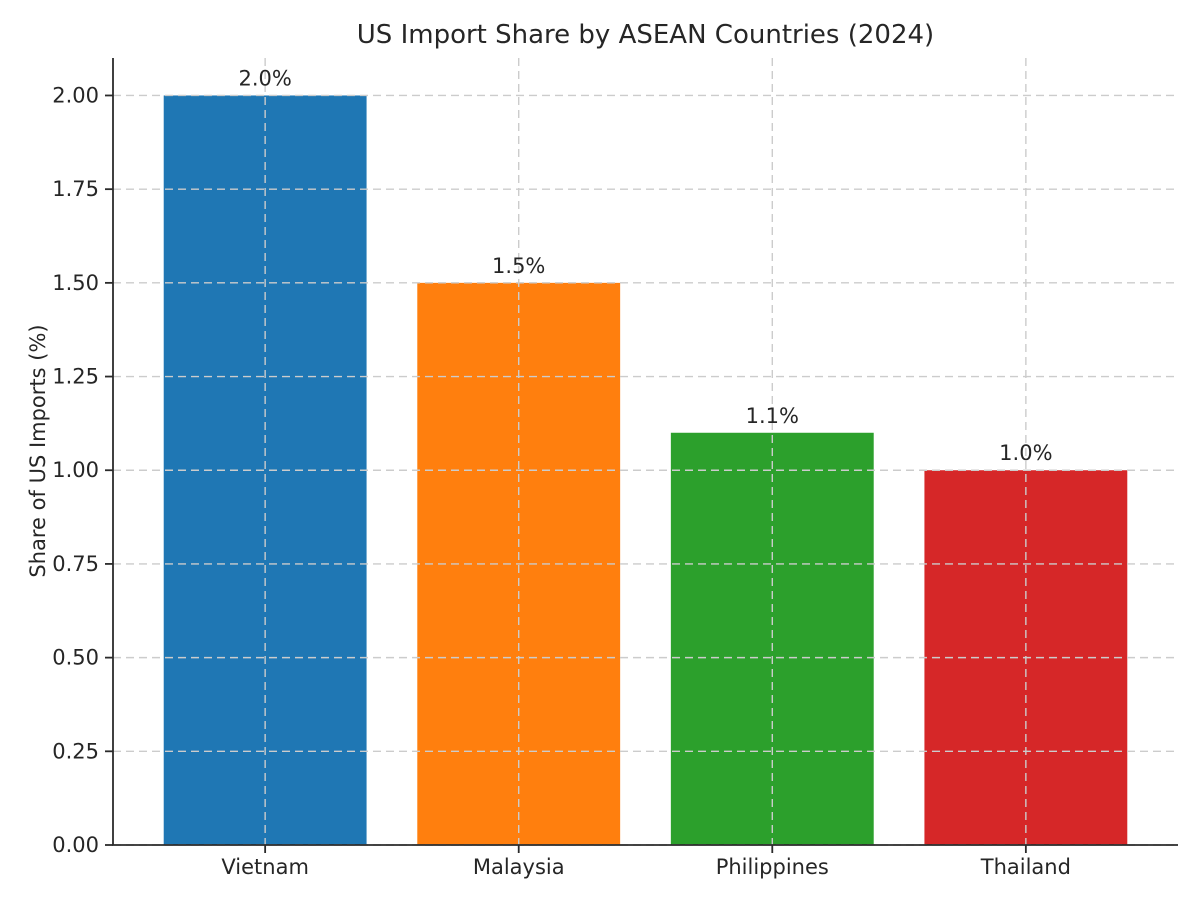  I want to click on x-tick-label: Philippines, so click(772, 867).